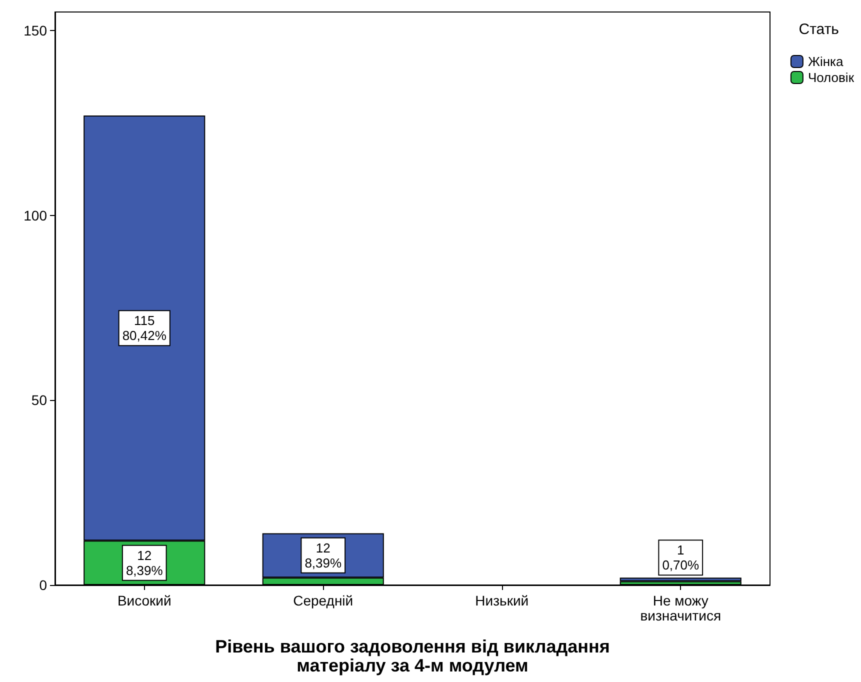 Image resolution: width=861 pixels, height=682 pixels. What do you see at coordinates (36, 215) in the screenshot?
I see `y-tick-label: 100` at bounding box center [36, 215].